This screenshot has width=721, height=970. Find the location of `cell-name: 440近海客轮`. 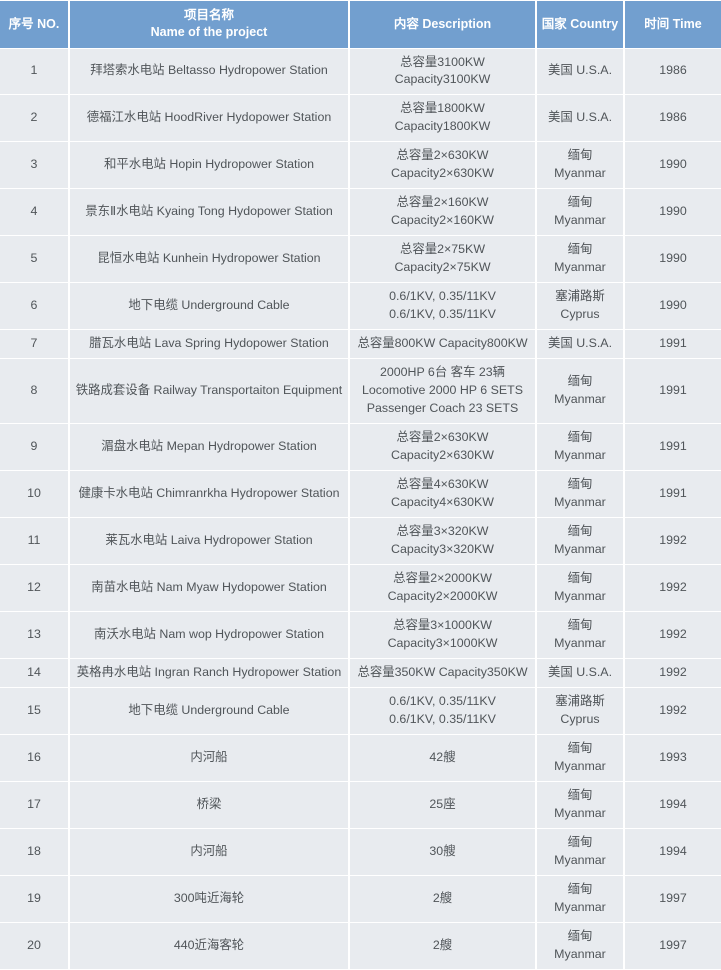

cell-name: 440近海客轮 is located at coordinates (210, 945).